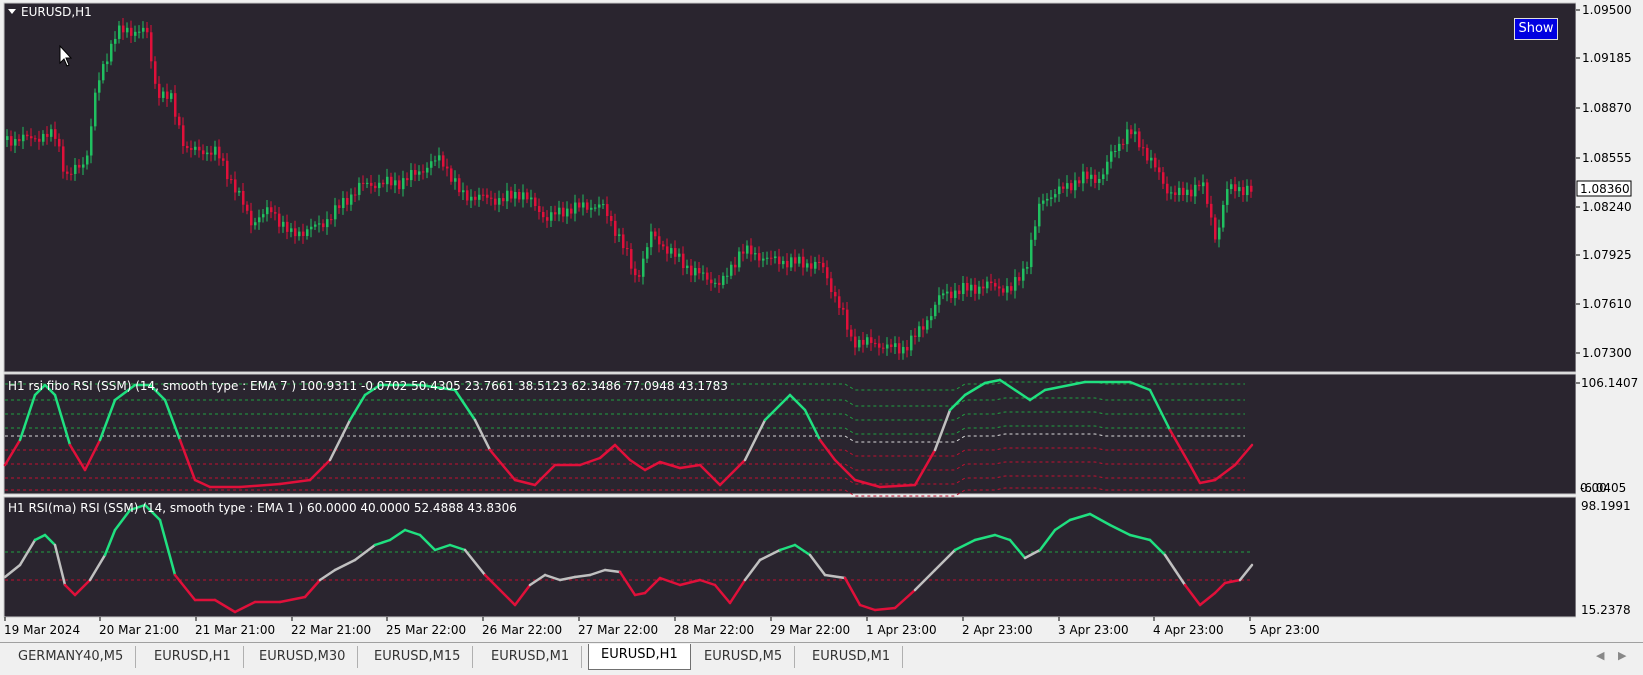 This screenshot has height=675, width=1643. What do you see at coordinates (1607, 353) in the screenshot?
I see `price-tick-label: 1.07300` at bounding box center [1607, 353].